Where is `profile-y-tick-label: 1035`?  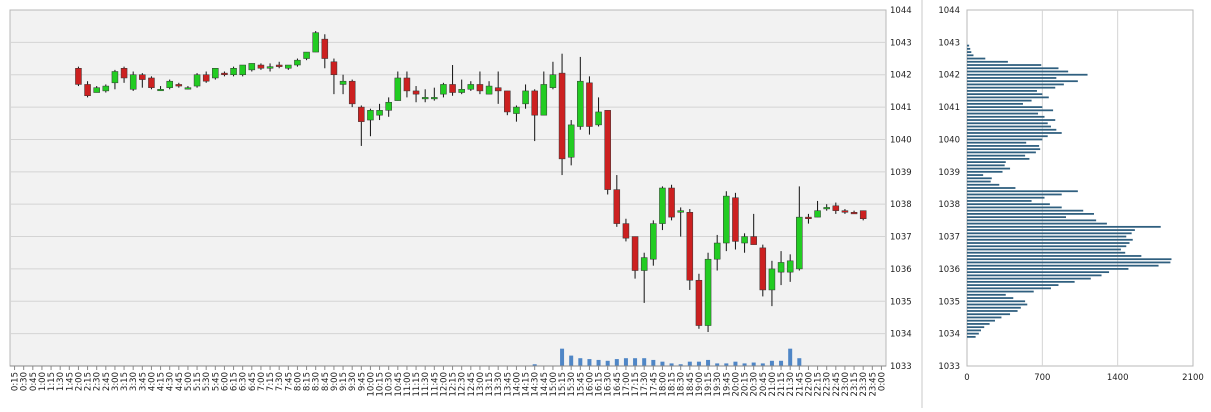
profile-y-tick-label: 1035 is located at coordinates (949, 302).